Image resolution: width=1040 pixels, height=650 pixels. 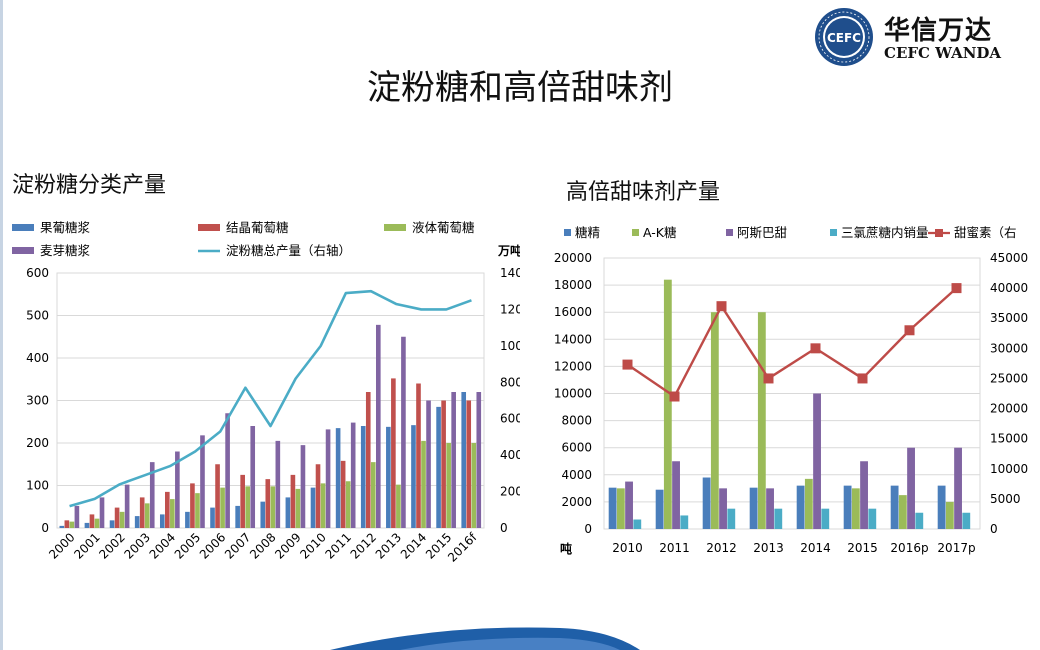 What do you see at coordinates (643, 192) in the screenshot?
I see `right-chart-title: 高倍甜味剂产量` at bounding box center [643, 192].